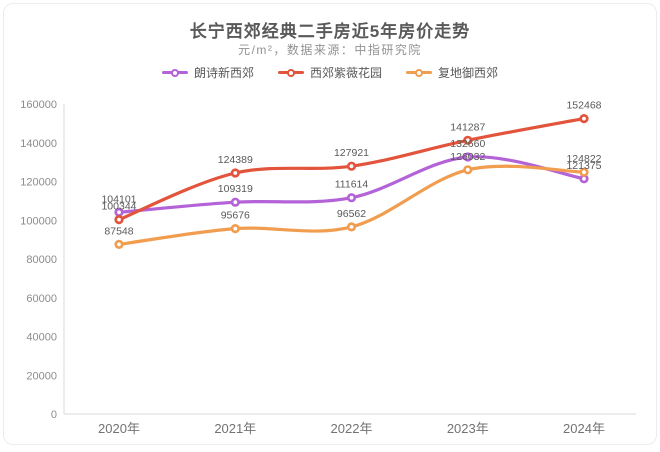 This screenshot has height=452, width=660. What do you see at coordinates (330, 50) in the screenshot?
I see `chart-subtitle: 元/m²，数据来源：中指研究院` at bounding box center [330, 50].